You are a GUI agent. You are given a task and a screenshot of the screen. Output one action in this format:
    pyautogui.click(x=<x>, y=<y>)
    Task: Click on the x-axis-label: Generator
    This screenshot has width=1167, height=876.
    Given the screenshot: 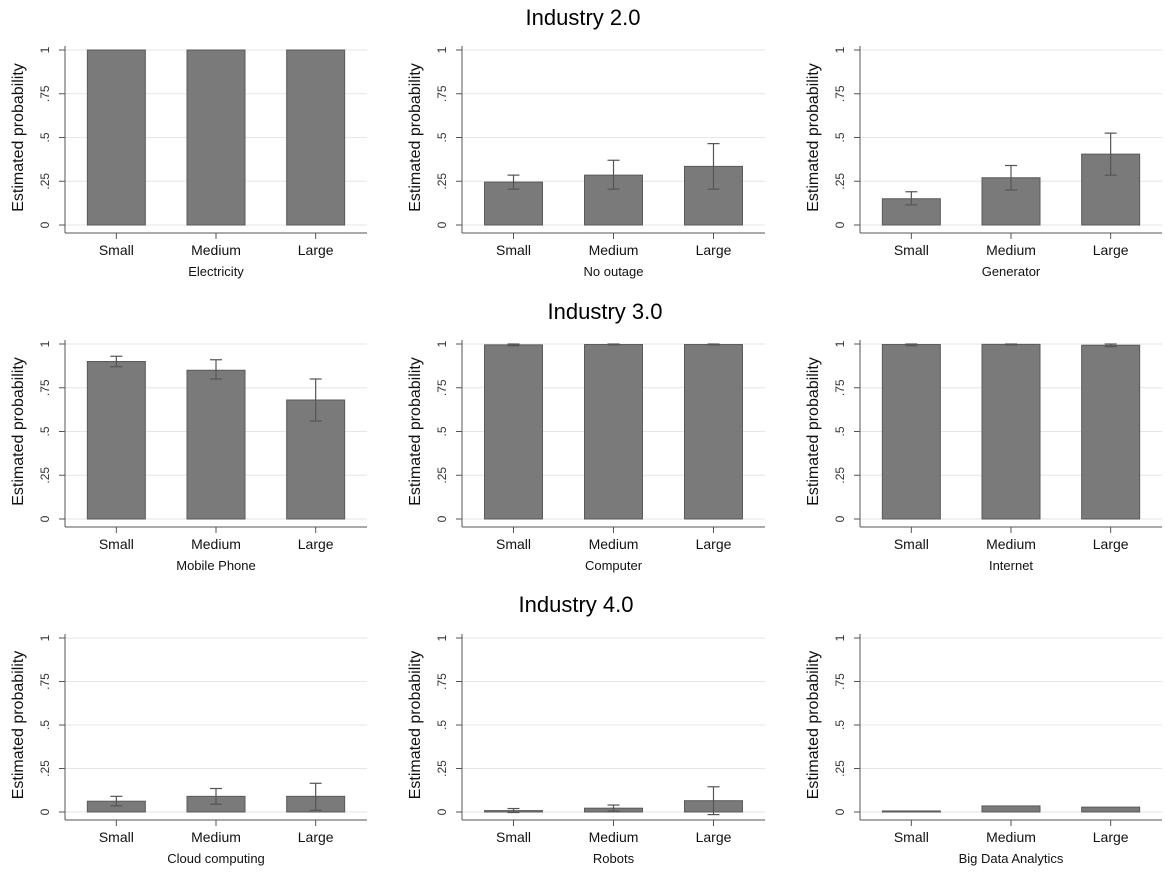 What is the action you would take?
    pyautogui.click(x=1011, y=271)
    